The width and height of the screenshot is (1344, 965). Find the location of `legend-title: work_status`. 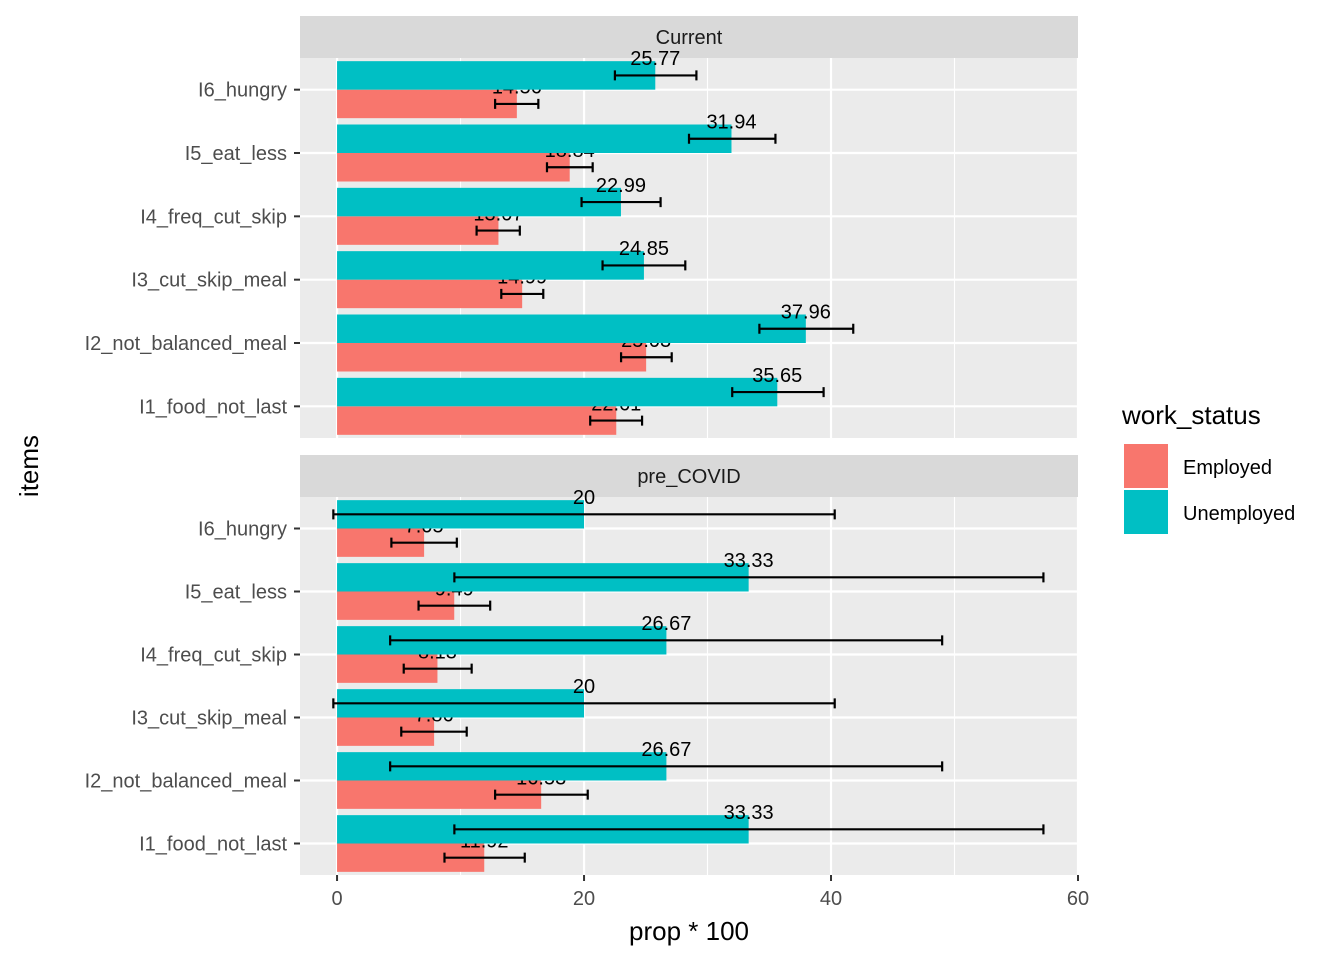

legend-title: work_status is located at coordinates (1191, 415).